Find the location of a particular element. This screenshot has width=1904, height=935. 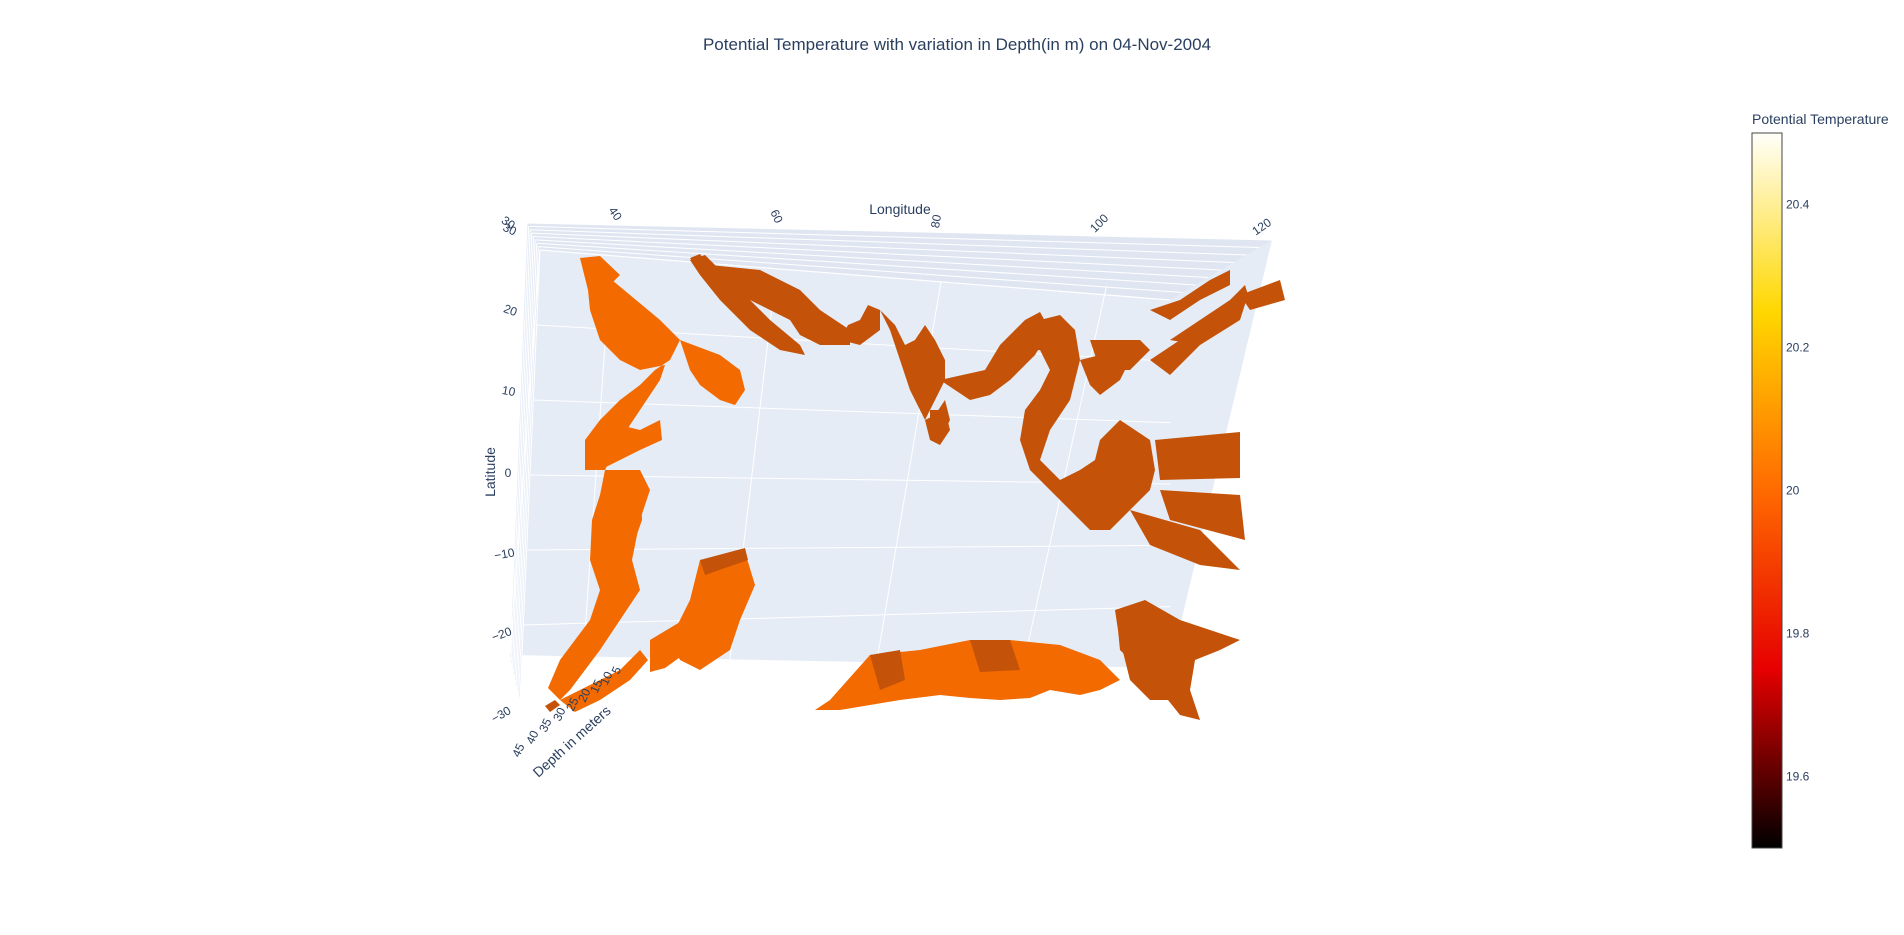

x-tick-label: 40 is located at coordinates (615, 213).